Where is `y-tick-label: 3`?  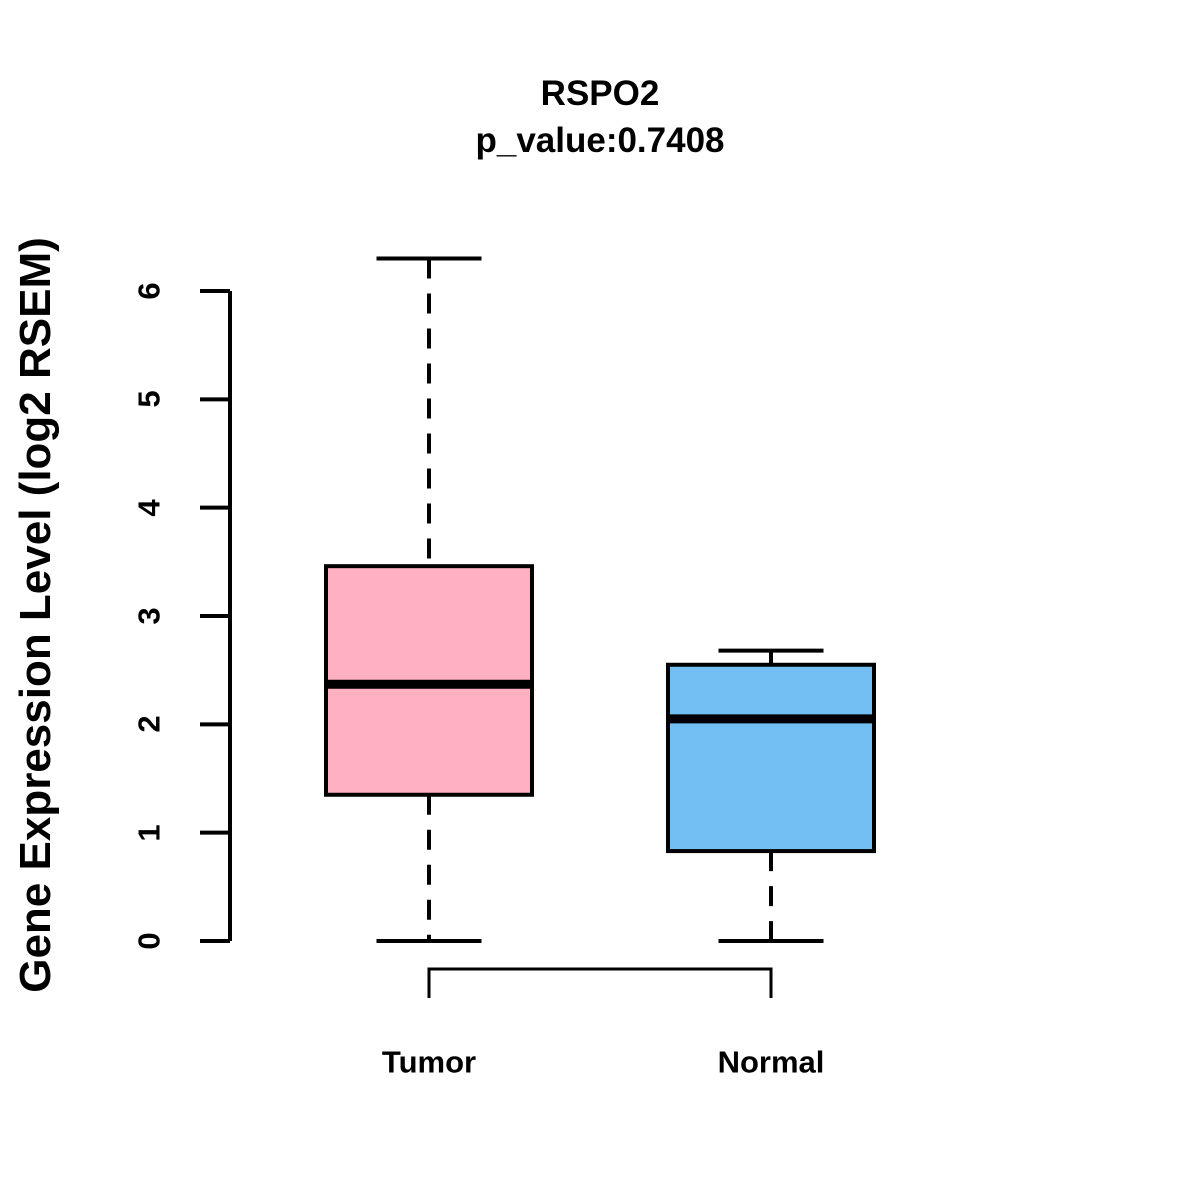
y-tick-label: 3 is located at coordinates (149, 616).